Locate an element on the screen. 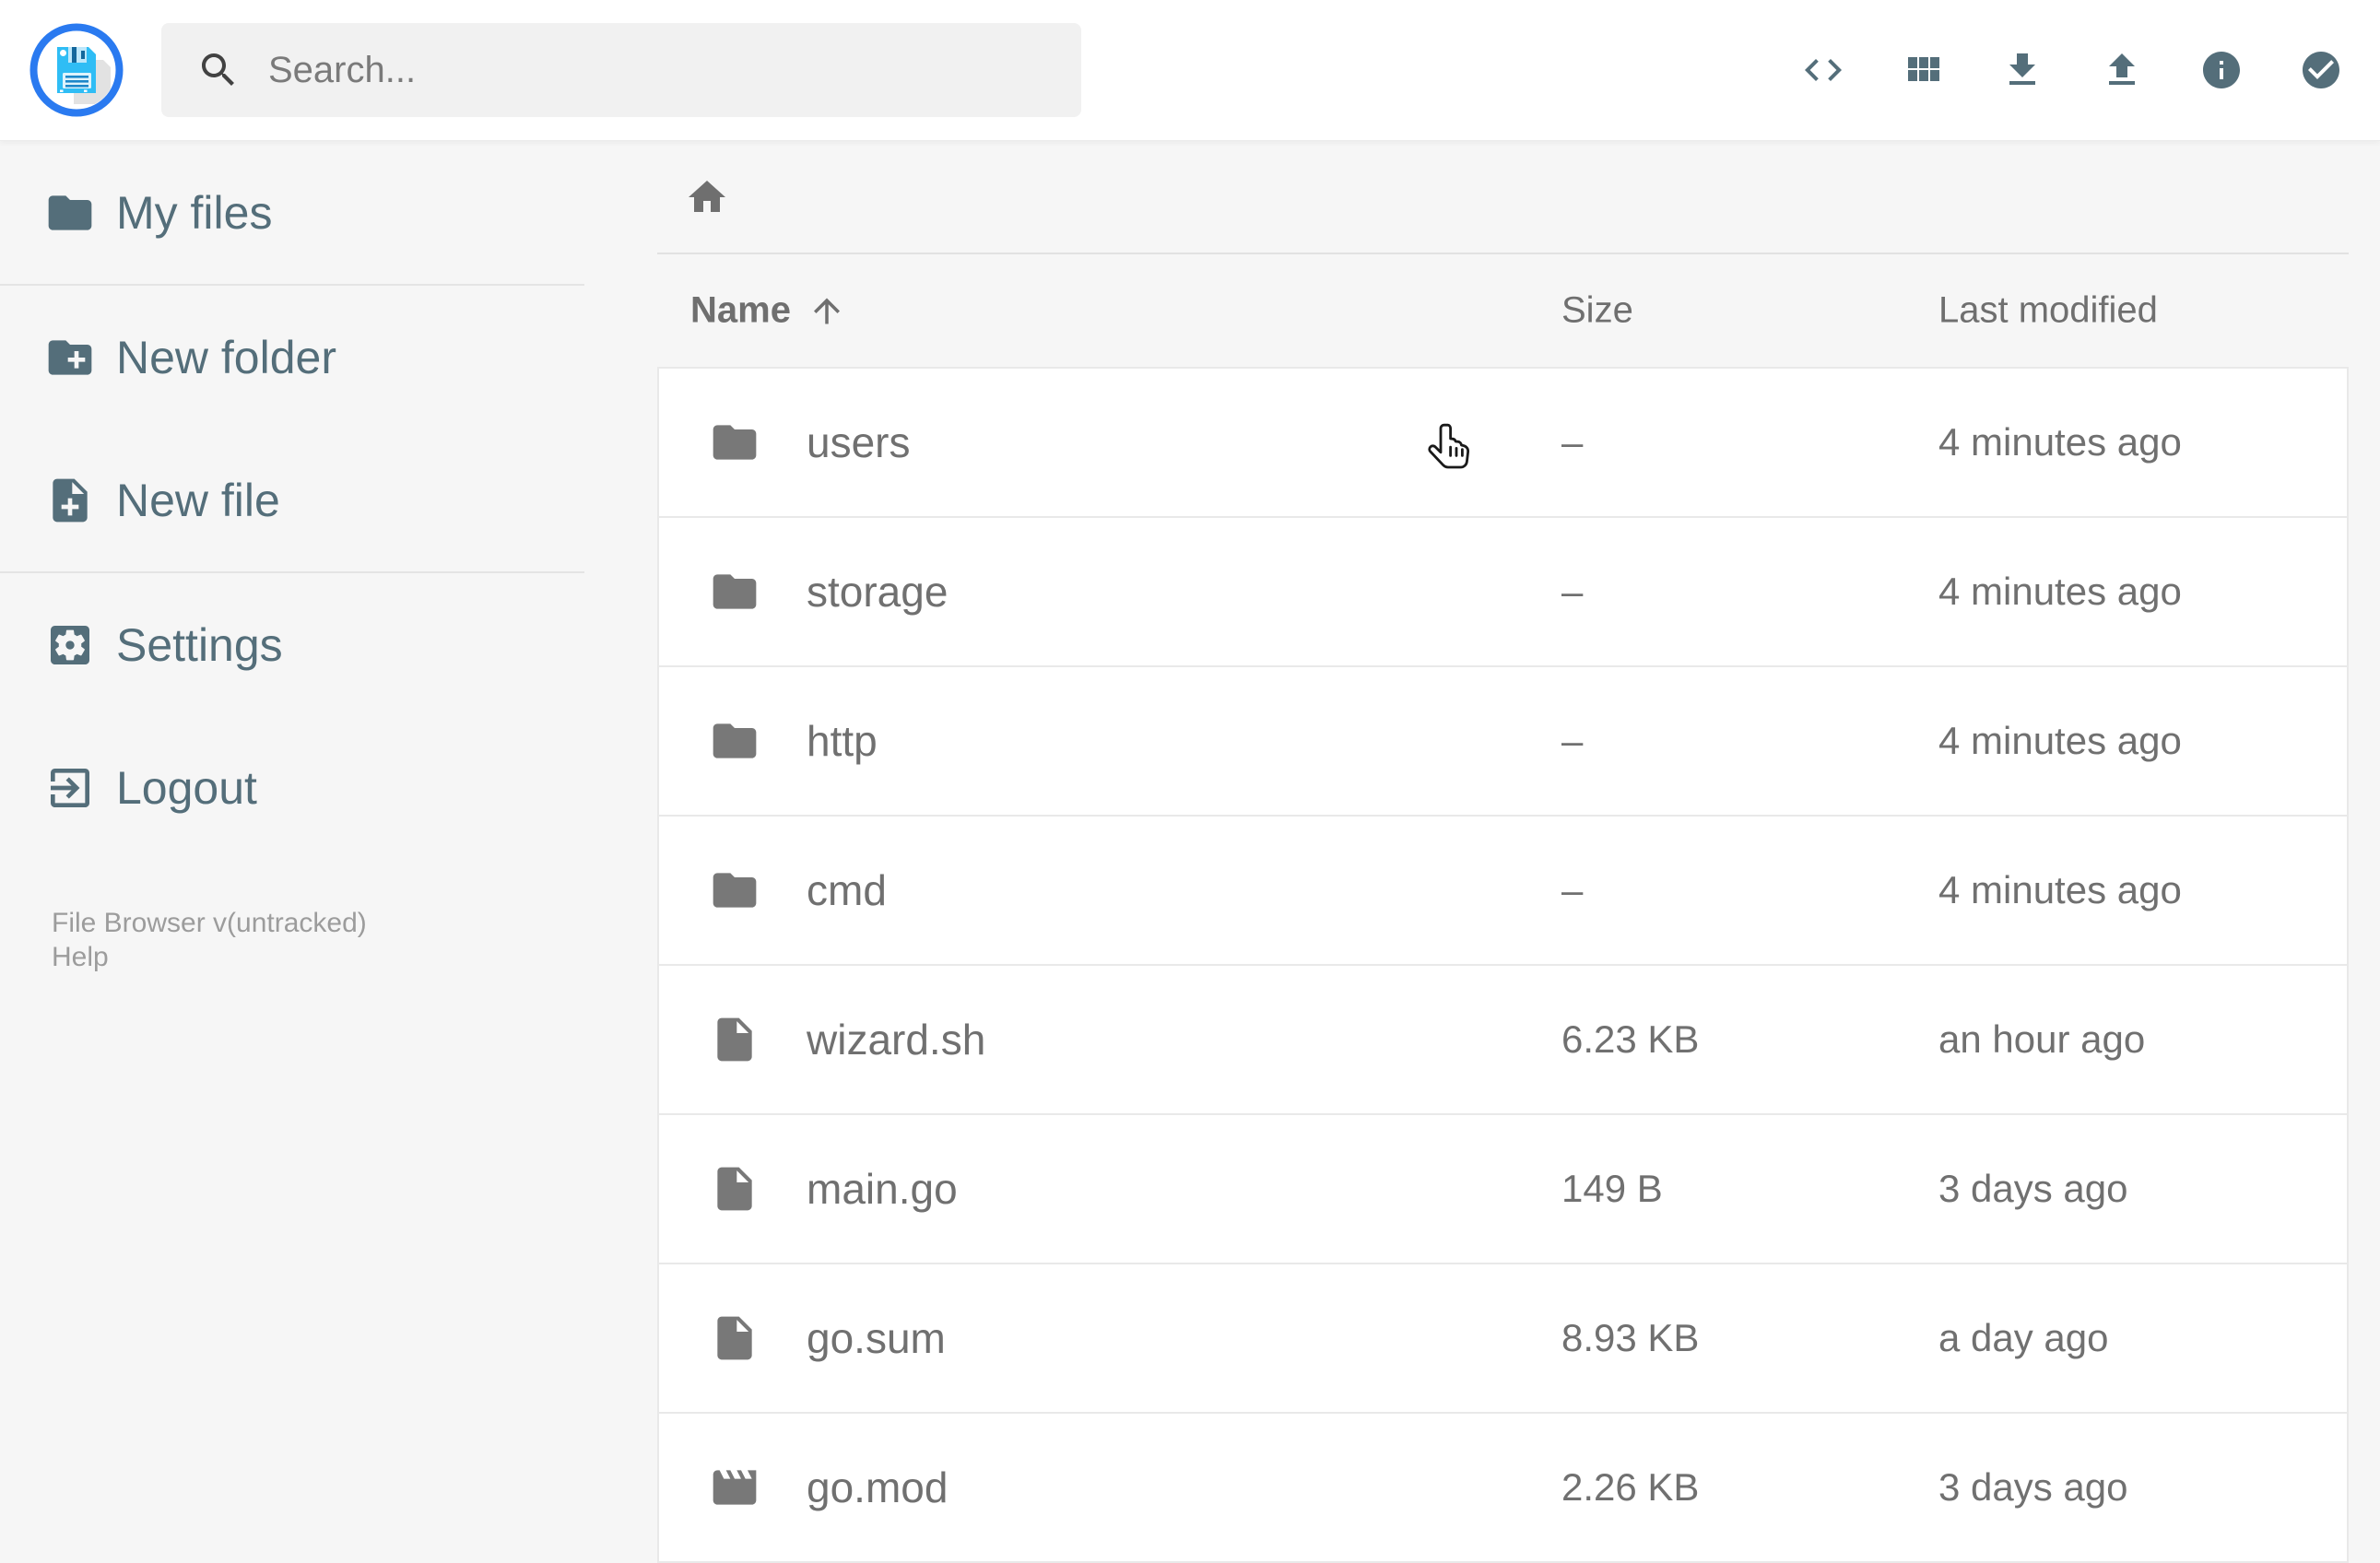 Image resolution: width=2380 pixels, height=1563 pixels. download-button is located at coordinates (2022, 70).